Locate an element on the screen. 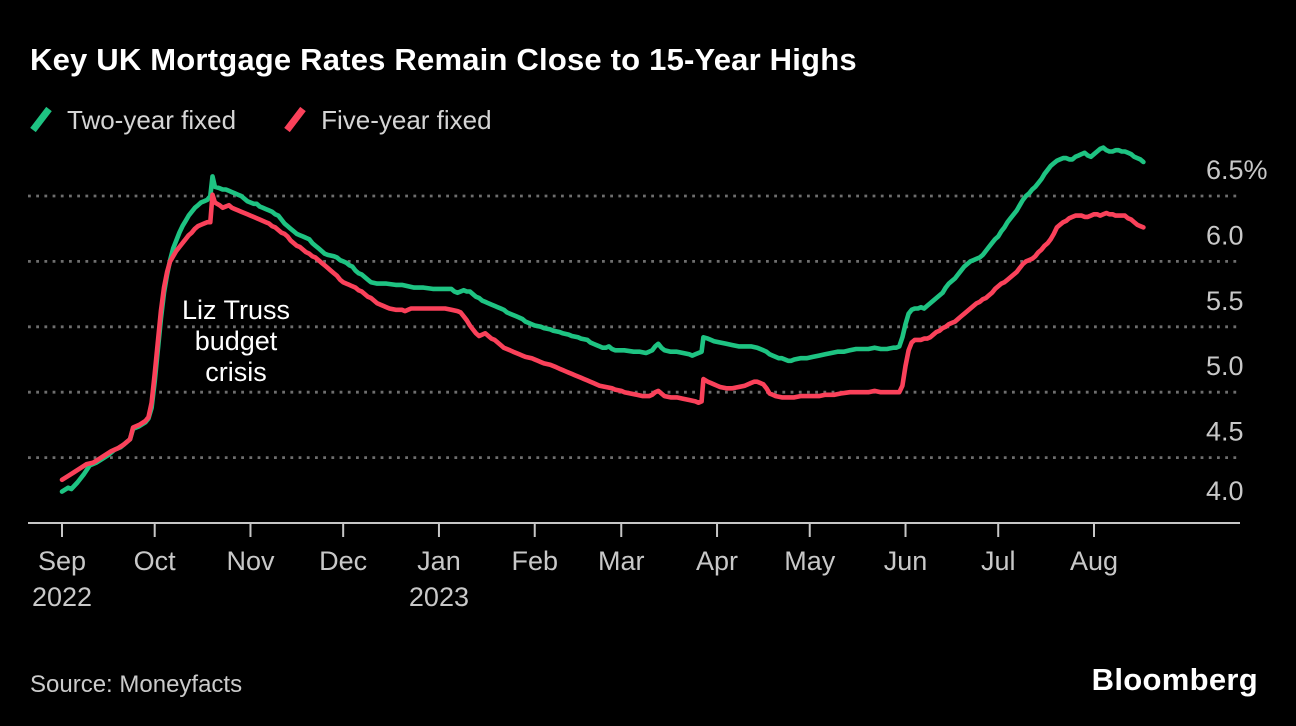 This screenshot has width=1296, height=726. x-axis-label-May: May is located at coordinates (810, 561).